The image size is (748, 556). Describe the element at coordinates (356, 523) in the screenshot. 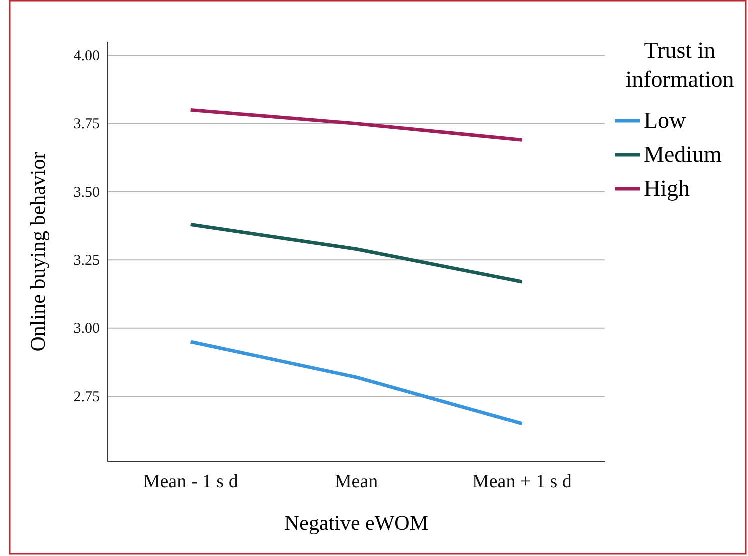

I see `x-axis-title: Negative eWOM` at that location.